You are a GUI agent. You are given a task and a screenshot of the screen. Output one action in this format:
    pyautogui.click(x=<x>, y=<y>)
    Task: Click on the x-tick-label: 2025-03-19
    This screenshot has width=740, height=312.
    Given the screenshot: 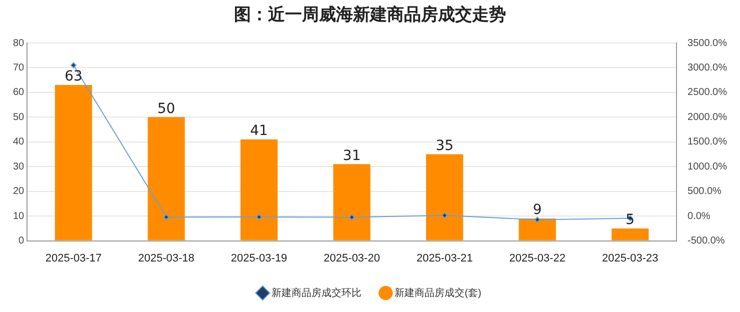 What is the action you would take?
    pyautogui.click(x=259, y=258)
    